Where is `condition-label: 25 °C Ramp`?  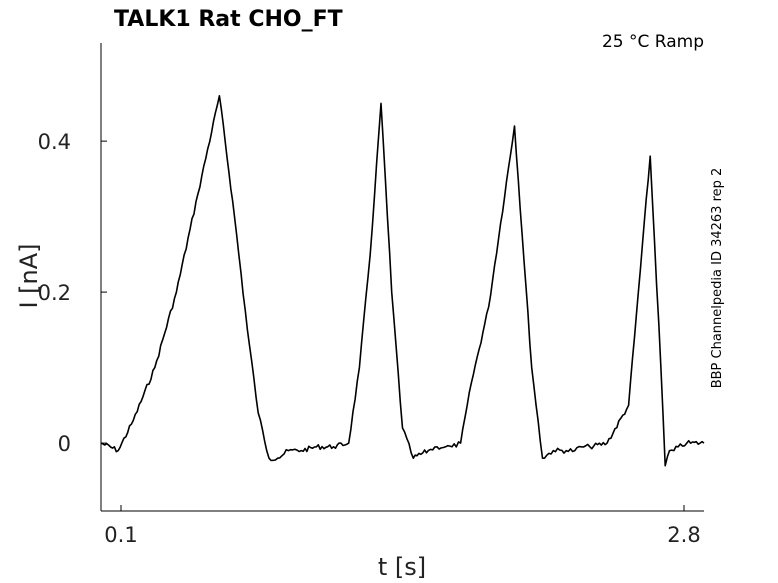 condition-label: 25 °C Ramp is located at coordinates (653, 42).